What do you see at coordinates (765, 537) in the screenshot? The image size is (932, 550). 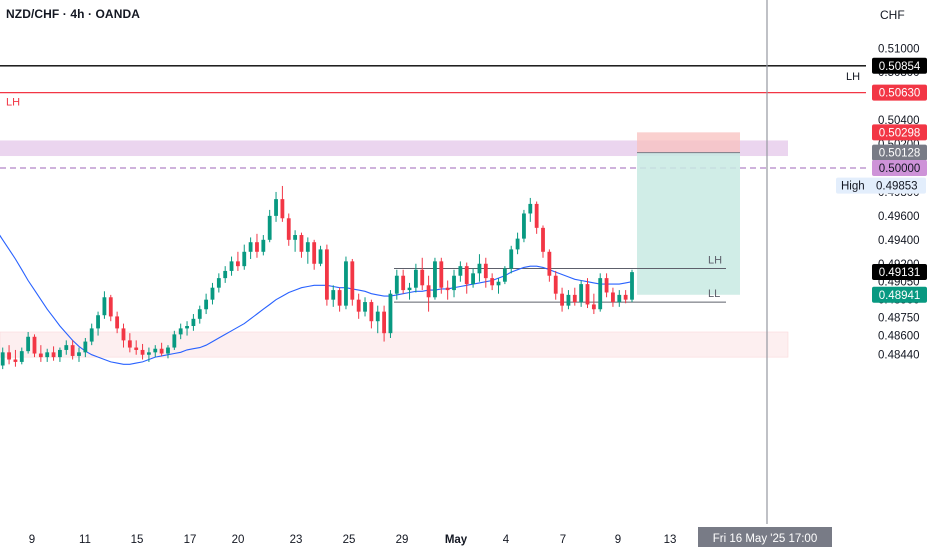 I see `crosshair-time-bg` at bounding box center [765, 537].